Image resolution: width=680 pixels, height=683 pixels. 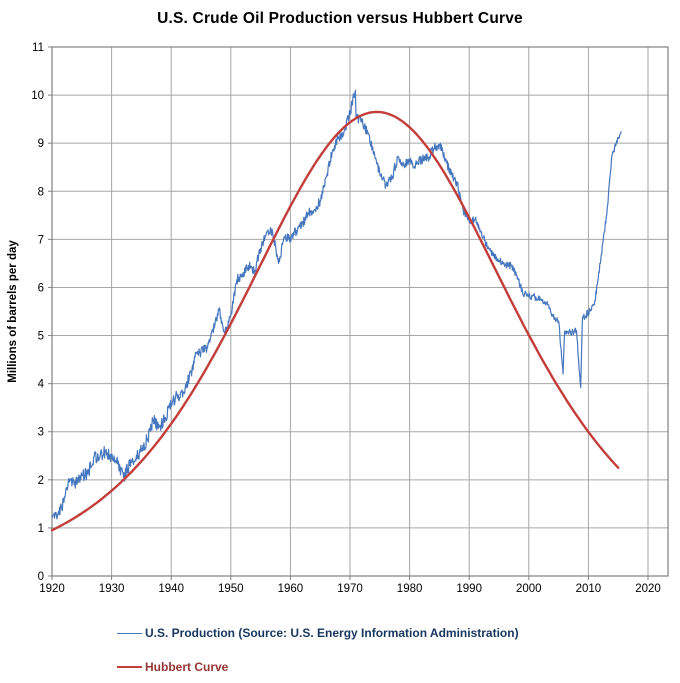 What do you see at coordinates (41, 529) in the screenshot?
I see `y-tick-label: 1` at bounding box center [41, 529].